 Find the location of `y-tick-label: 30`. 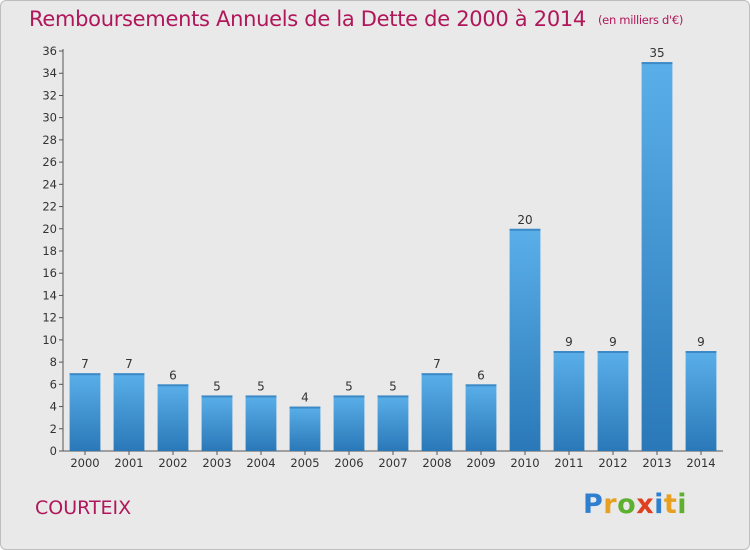

y-tick-label: 30 is located at coordinates (49, 118).